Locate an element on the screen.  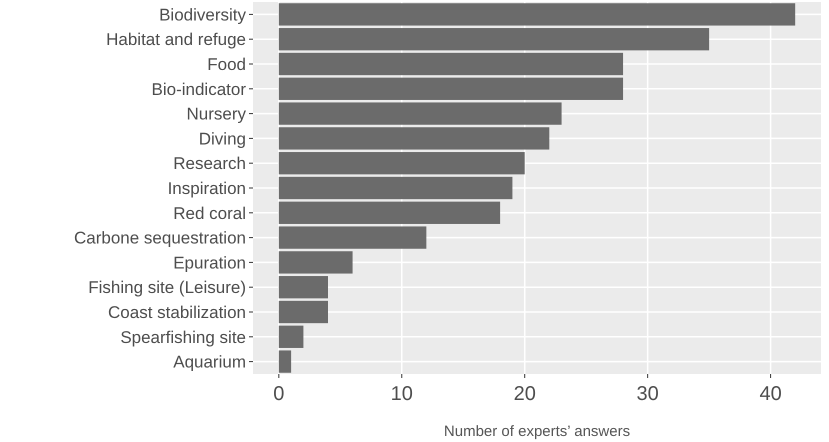
y-tick-label: Food is located at coordinates (226, 64).